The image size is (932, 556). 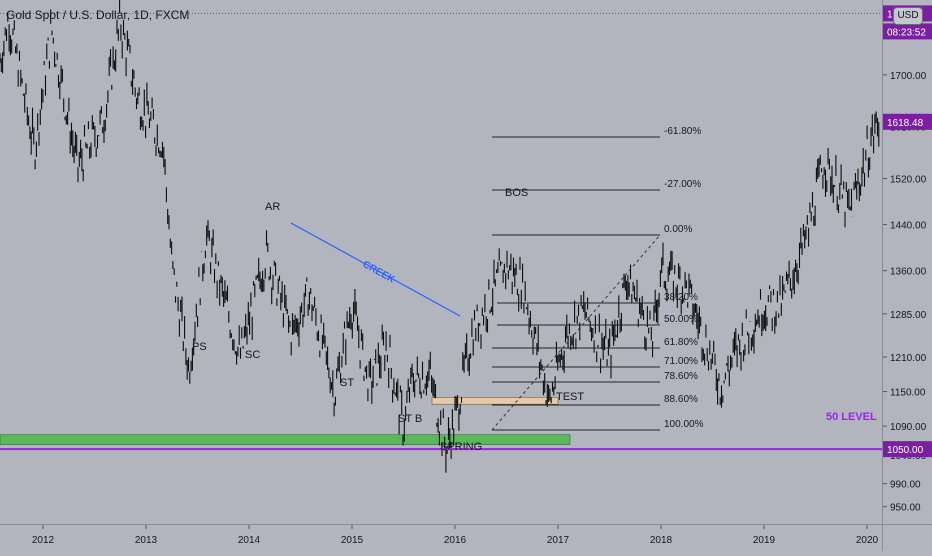 I want to click on price-tick-label: 950.00, so click(x=905, y=508).